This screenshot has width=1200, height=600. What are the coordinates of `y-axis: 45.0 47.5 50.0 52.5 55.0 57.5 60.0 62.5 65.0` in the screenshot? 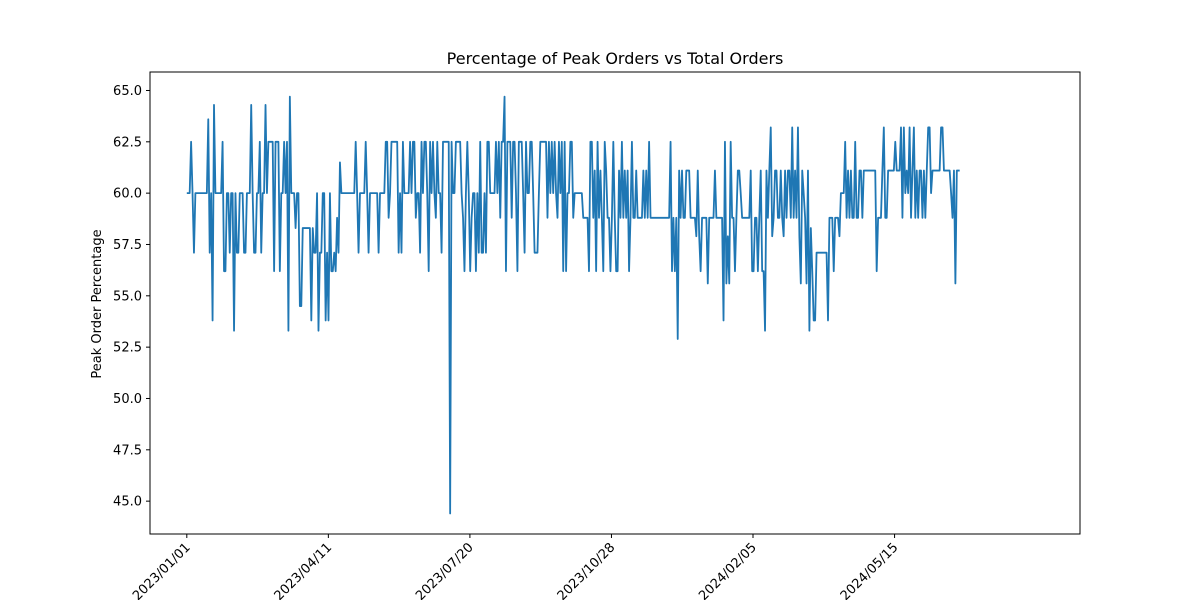 It's located at (131, 297).